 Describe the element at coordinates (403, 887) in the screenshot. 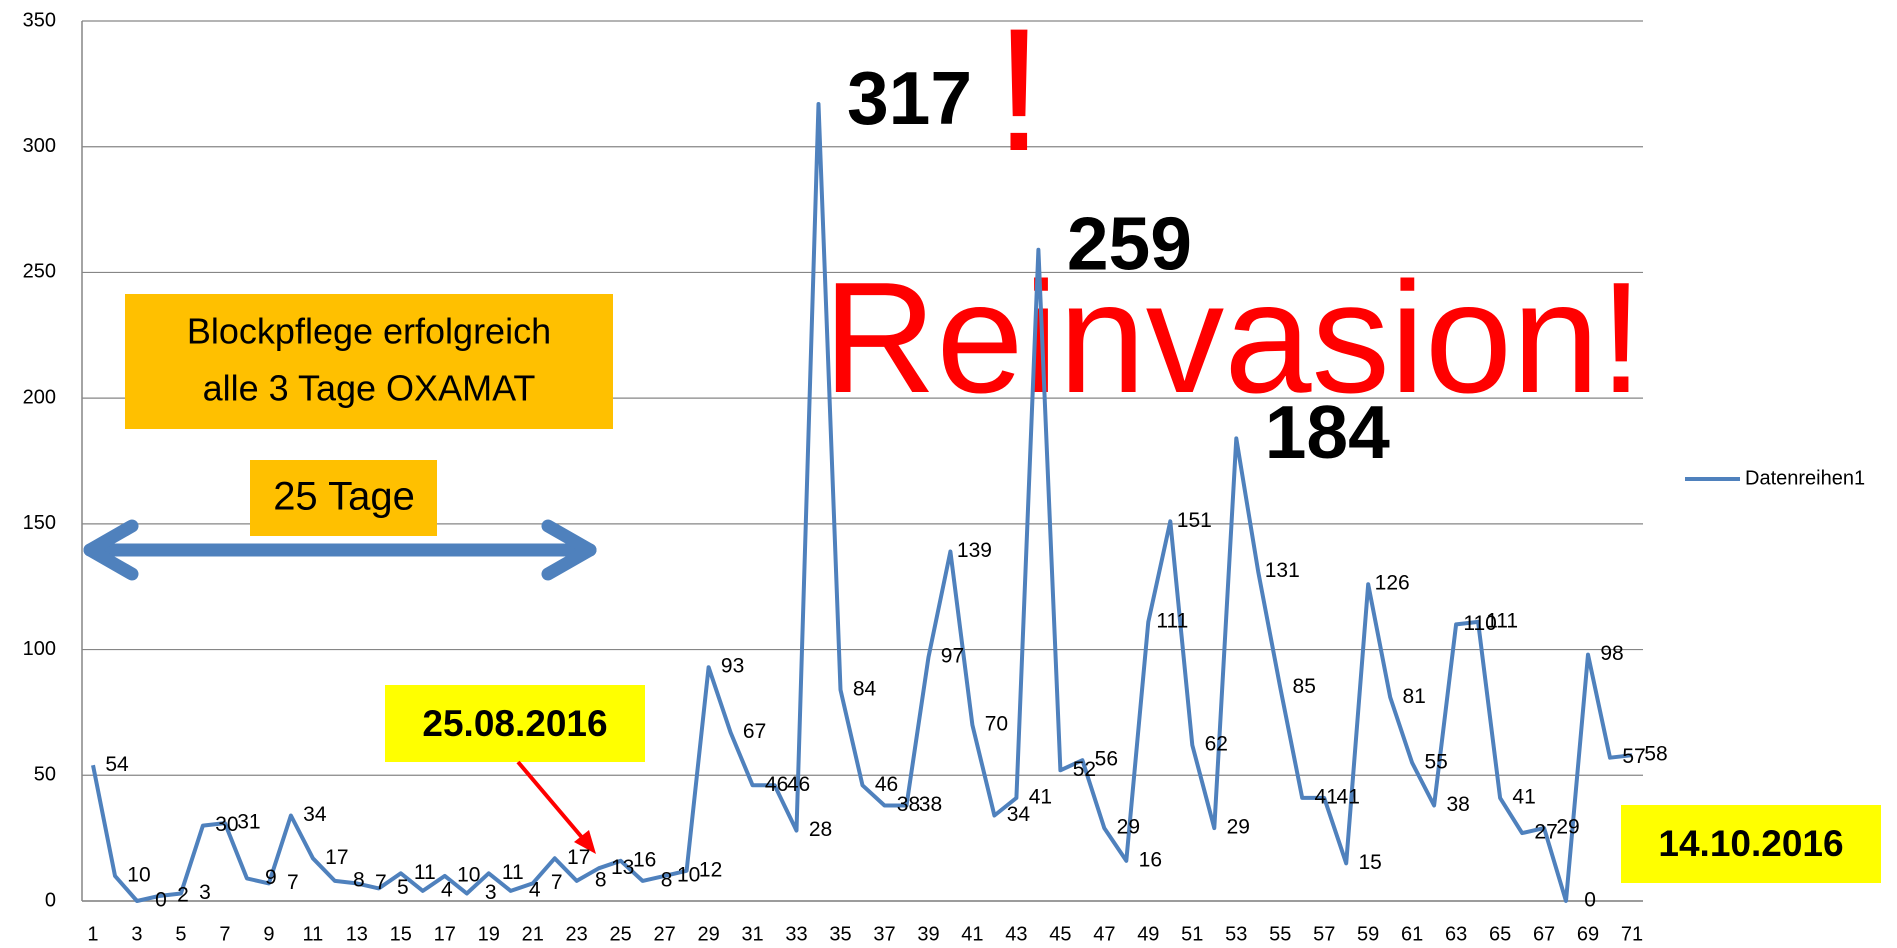

I see `data-label: 5` at that location.